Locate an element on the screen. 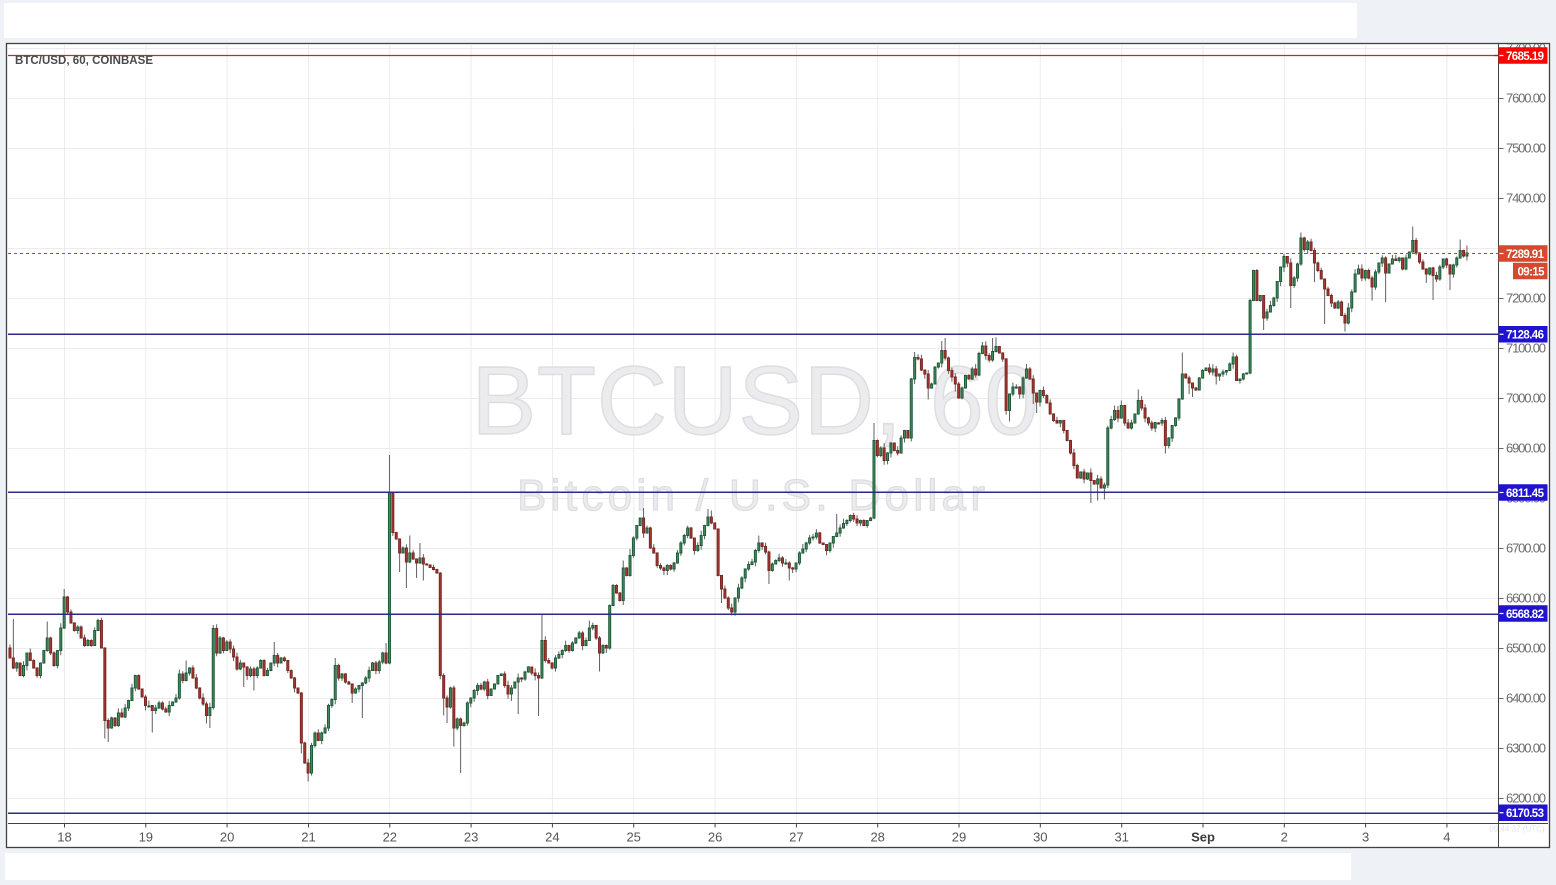 Image resolution: width=1556 pixels, height=885 pixels. svg-text: 21 is located at coordinates (308, 837).